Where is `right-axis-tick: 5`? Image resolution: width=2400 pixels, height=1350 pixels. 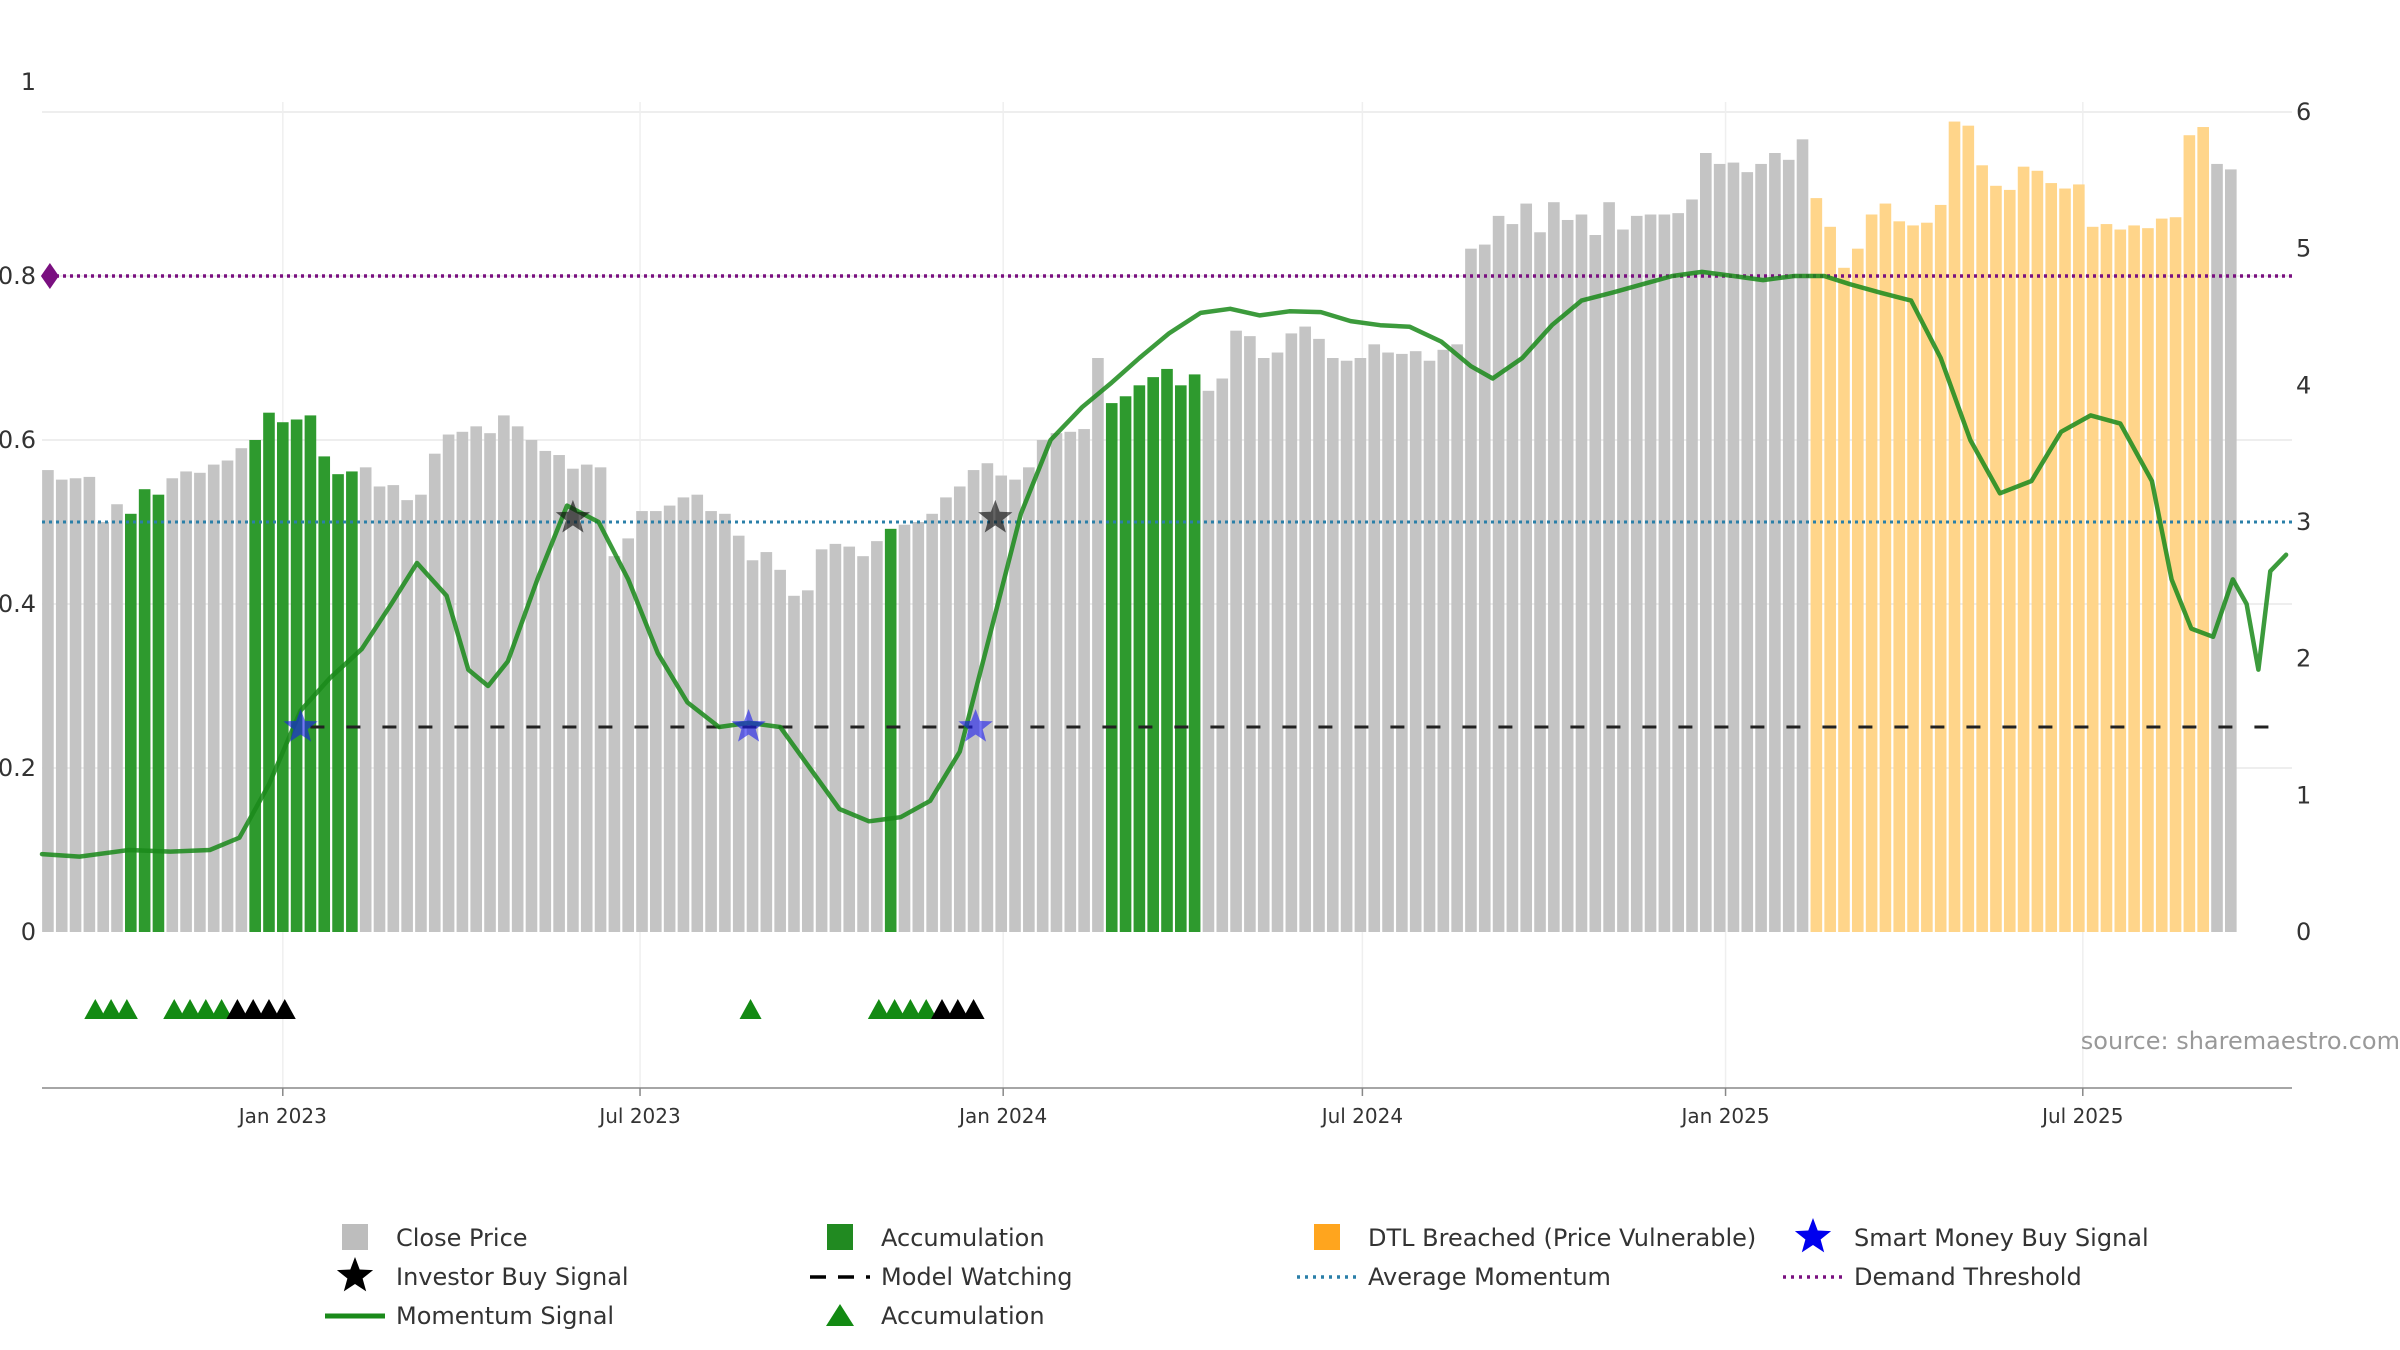
right-axis-tick: 5 is located at coordinates (2303, 249).